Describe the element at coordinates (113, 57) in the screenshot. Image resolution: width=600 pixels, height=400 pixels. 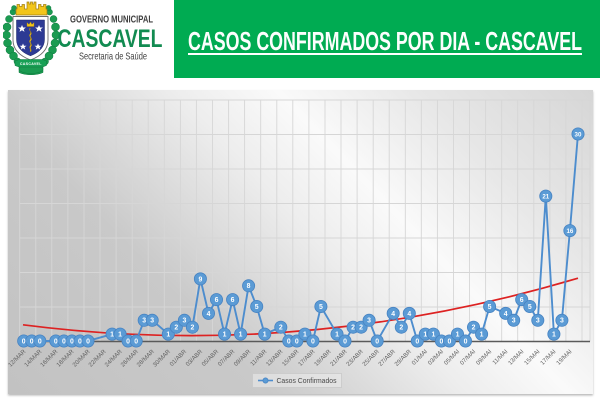
I see `svg-text: Secretaria de Saúde` at that location.